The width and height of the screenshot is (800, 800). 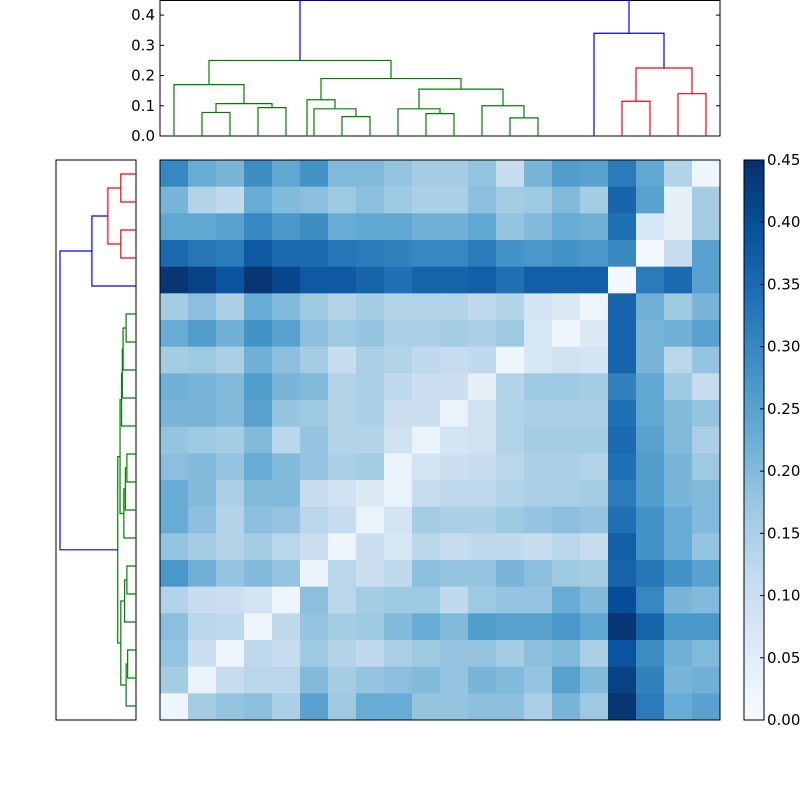 I want to click on top-dendrogram-tick-label: 0.2, so click(x=143, y=76).